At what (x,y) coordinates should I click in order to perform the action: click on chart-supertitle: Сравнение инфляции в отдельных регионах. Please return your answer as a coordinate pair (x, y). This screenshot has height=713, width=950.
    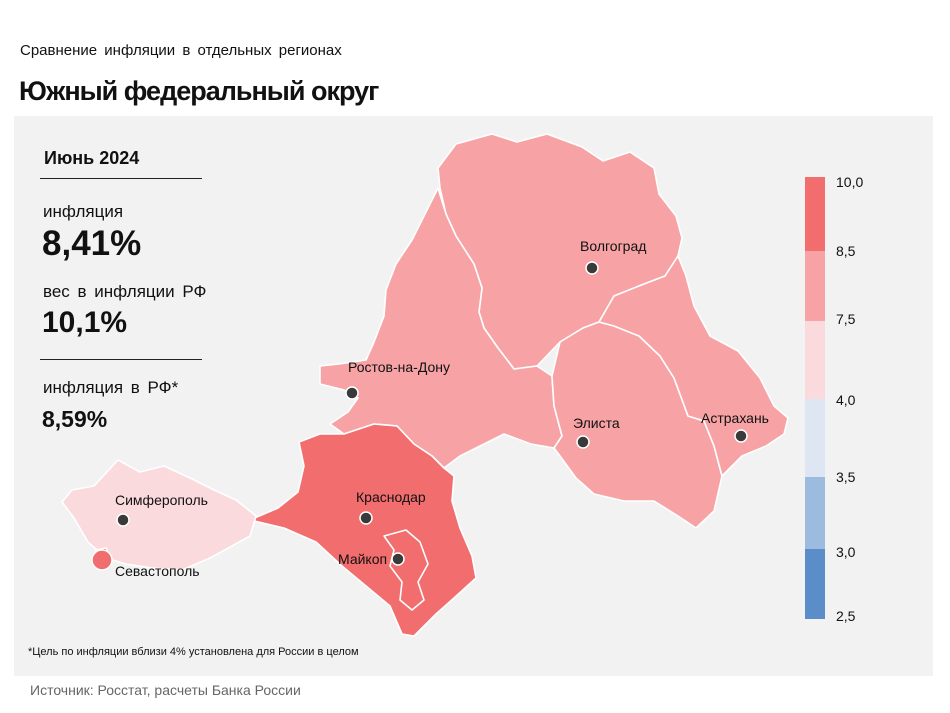
    Looking at the image, I should click on (181, 50).